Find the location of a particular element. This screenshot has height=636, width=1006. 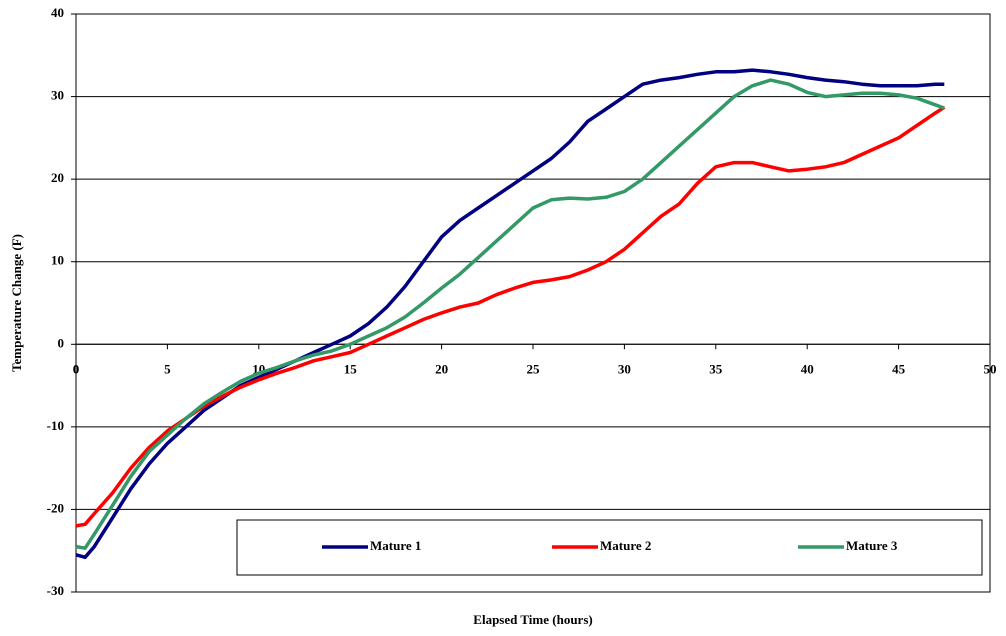

y-tick-label: -20 is located at coordinates (55, 507).